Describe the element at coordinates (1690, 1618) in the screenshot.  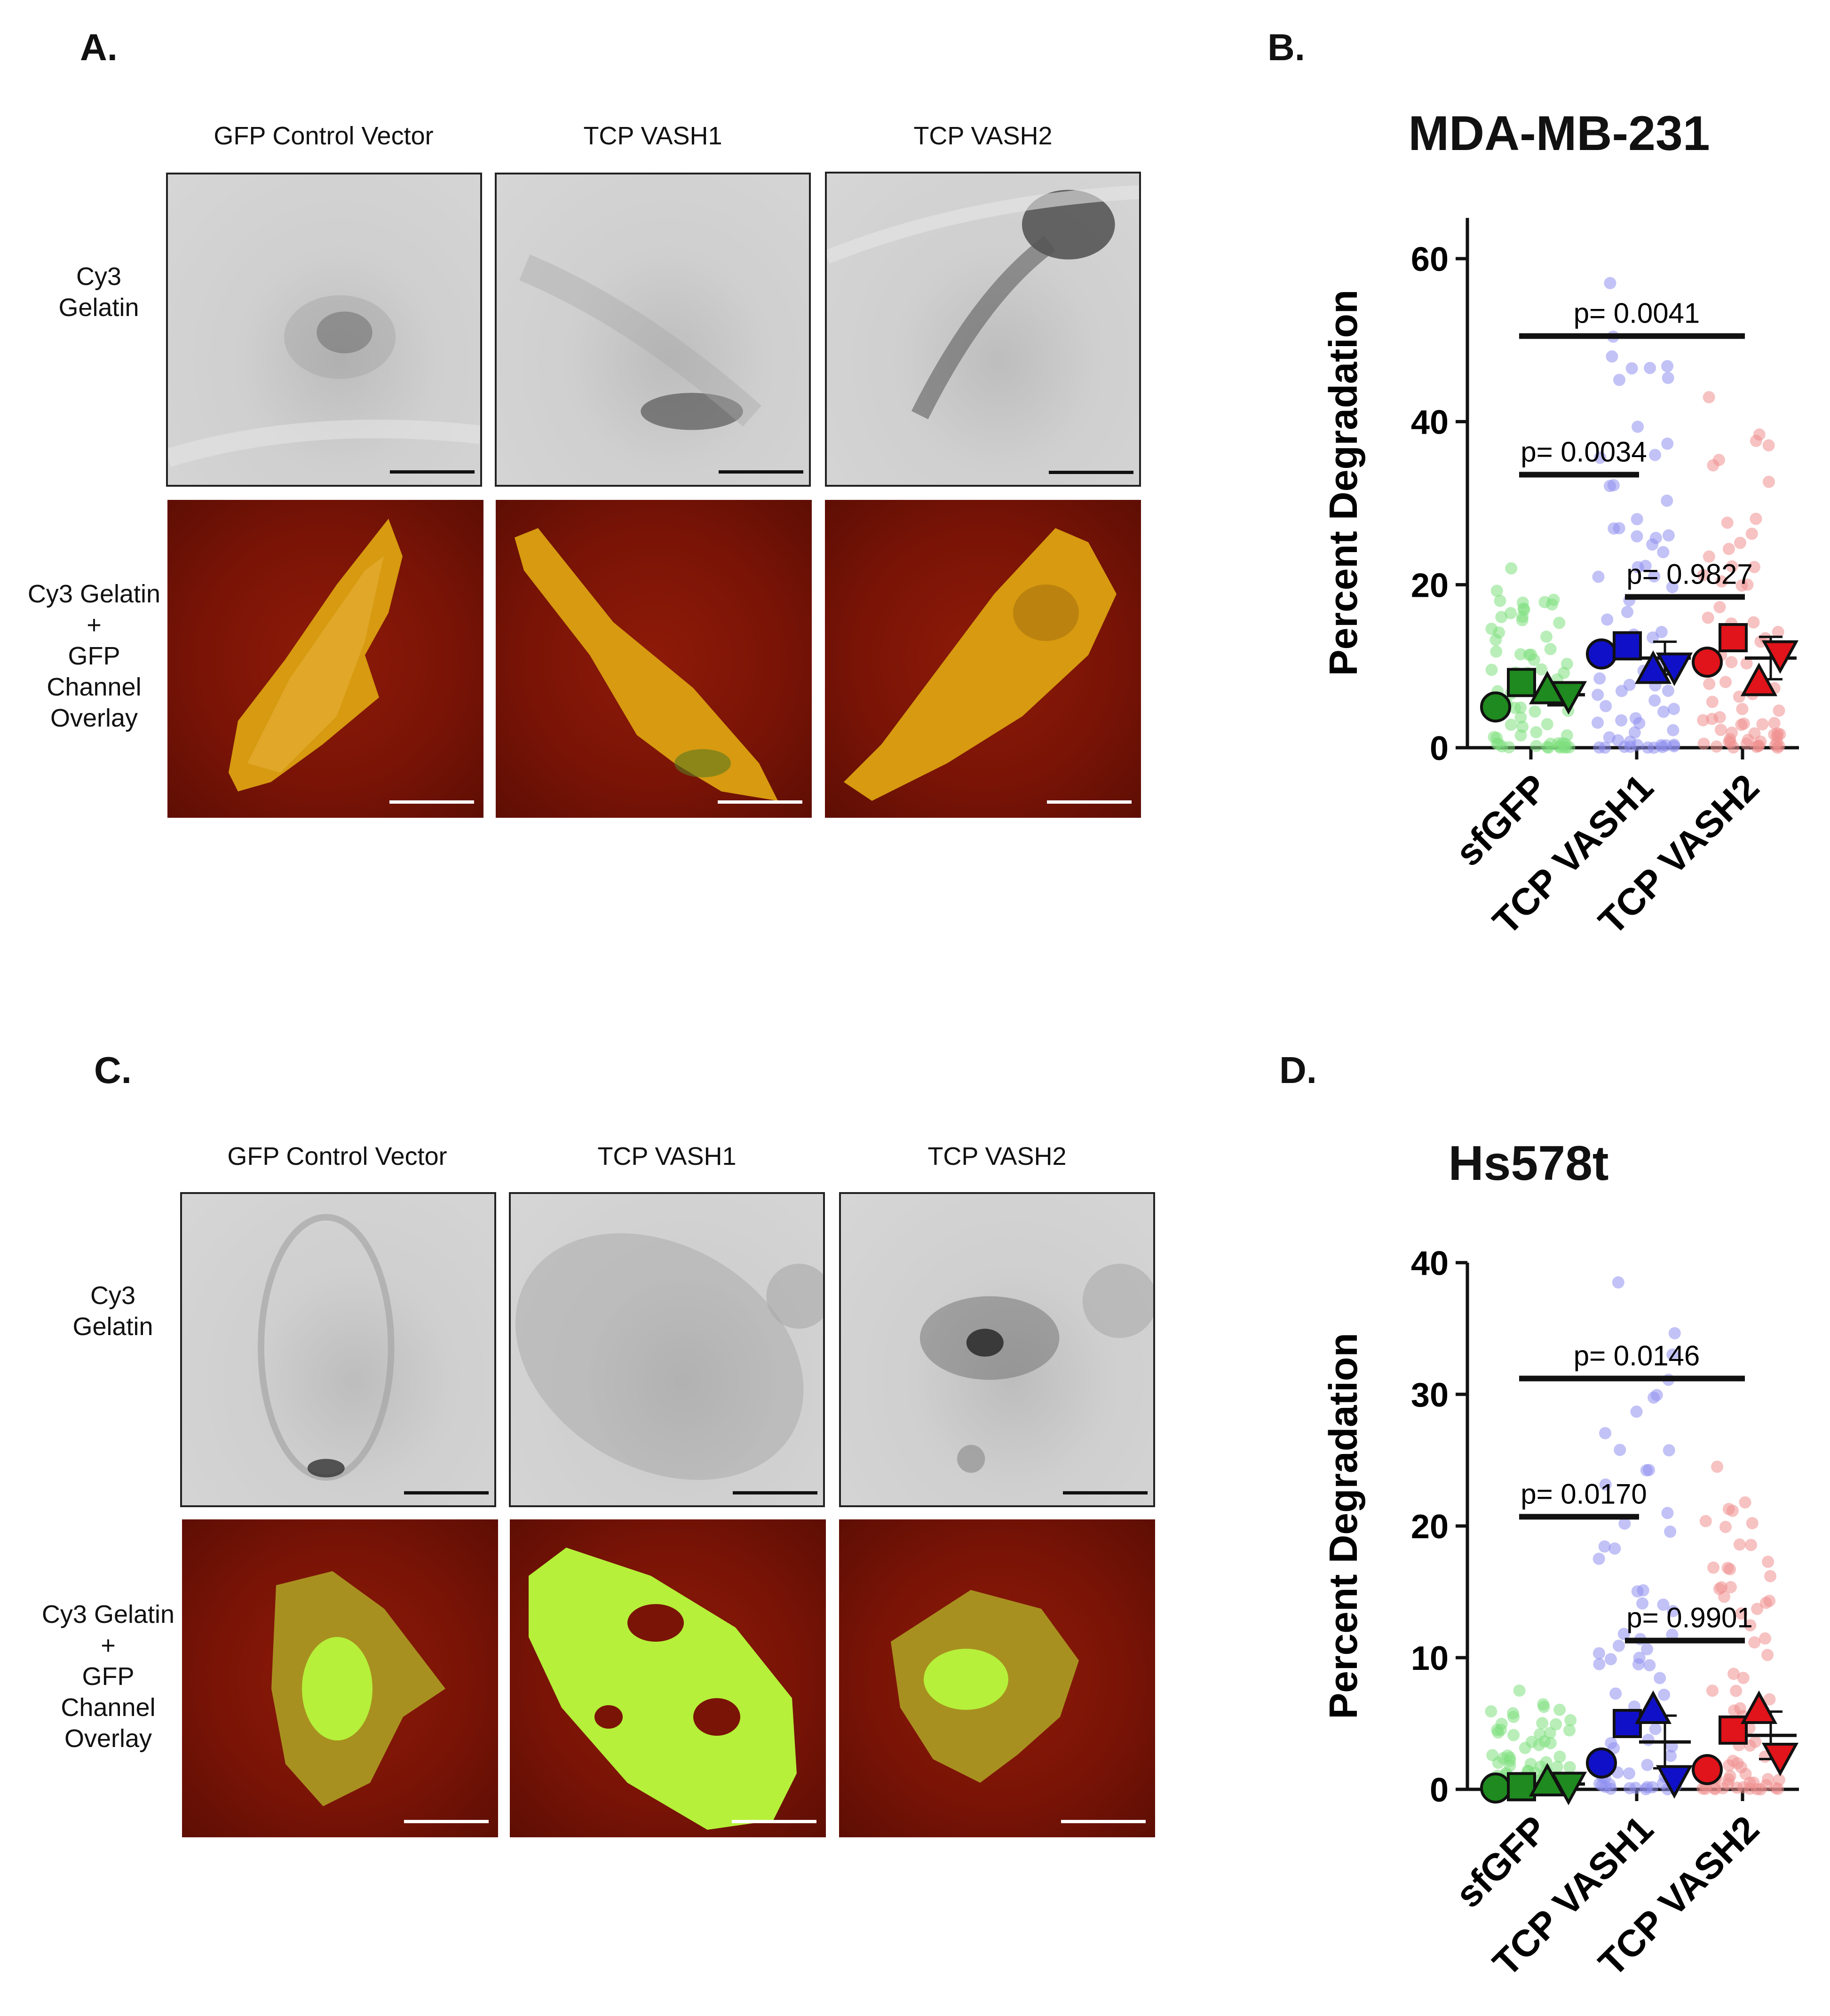
I see `p-value-label: p= 0.9901` at that location.